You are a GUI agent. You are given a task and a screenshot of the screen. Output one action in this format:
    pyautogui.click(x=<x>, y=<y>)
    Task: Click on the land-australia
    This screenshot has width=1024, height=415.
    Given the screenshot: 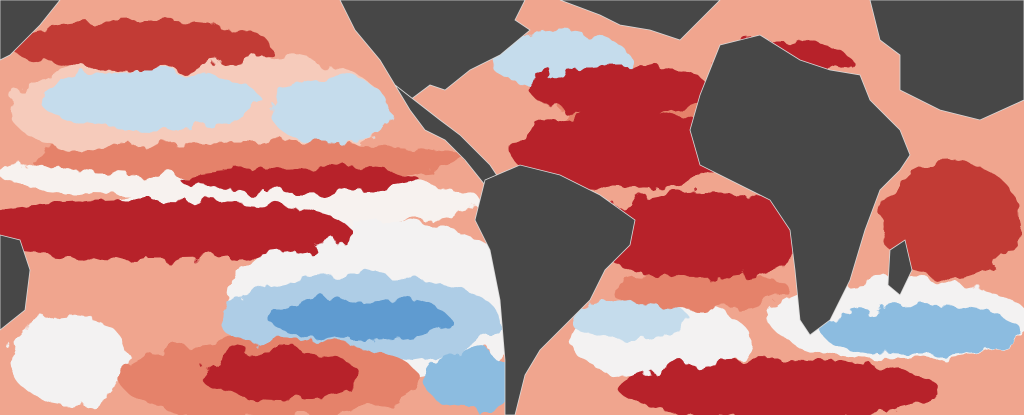 What is the action you would take?
    pyautogui.click(x=15, y=282)
    